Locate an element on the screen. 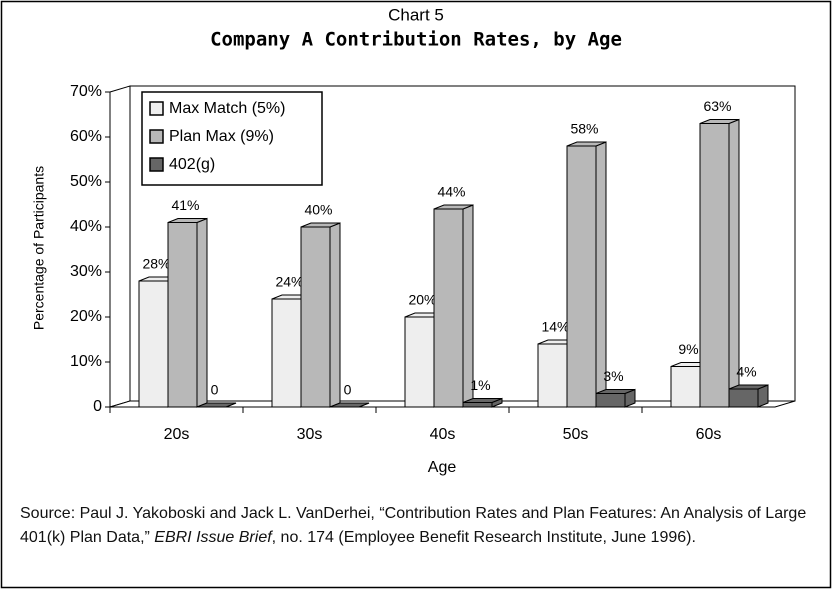  y-tick-label: 30% is located at coordinates (86, 271).